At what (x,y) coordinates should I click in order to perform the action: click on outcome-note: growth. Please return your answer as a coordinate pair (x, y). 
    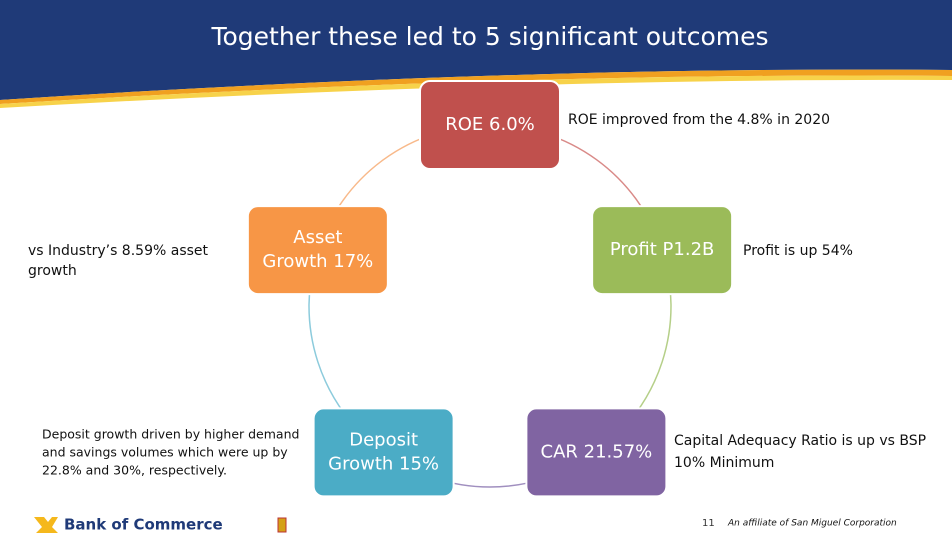
    Looking at the image, I should click on (52, 271).